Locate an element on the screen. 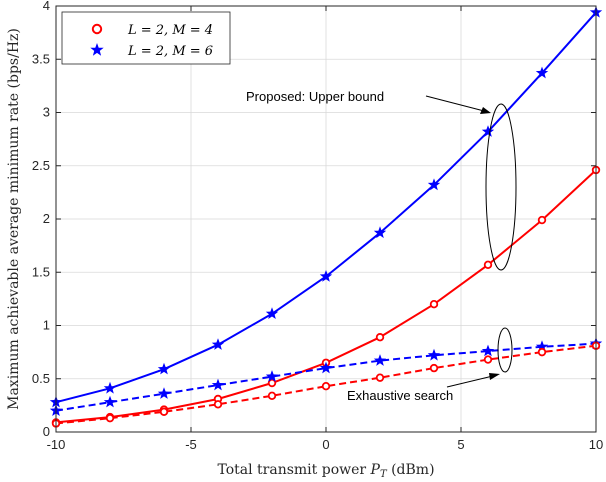  annotation-exhaustive-arrowhead is located at coordinates (494, 376).